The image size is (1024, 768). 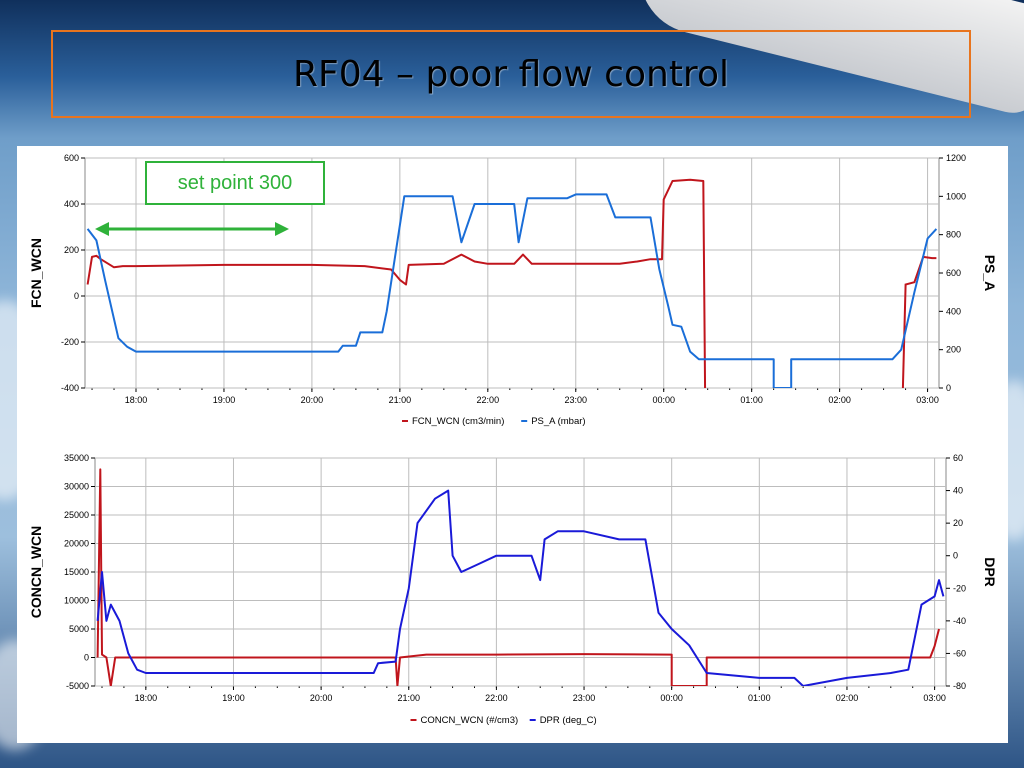 I want to click on y-left-axis-title: CONCN_WCN, so click(x=36, y=572).